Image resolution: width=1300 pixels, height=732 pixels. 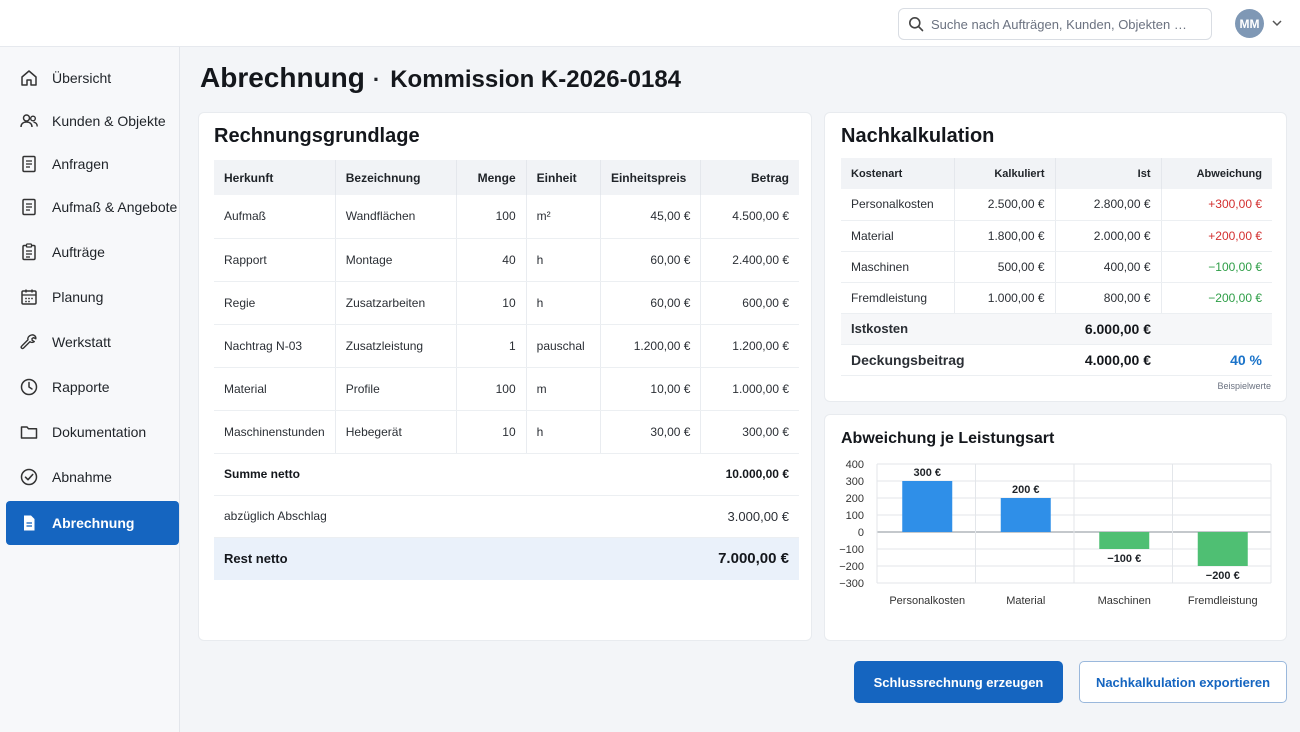 What do you see at coordinates (651, 389) in the screenshot?
I see `cell-einheitspreis: 10,00 €` at bounding box center [651, 389].